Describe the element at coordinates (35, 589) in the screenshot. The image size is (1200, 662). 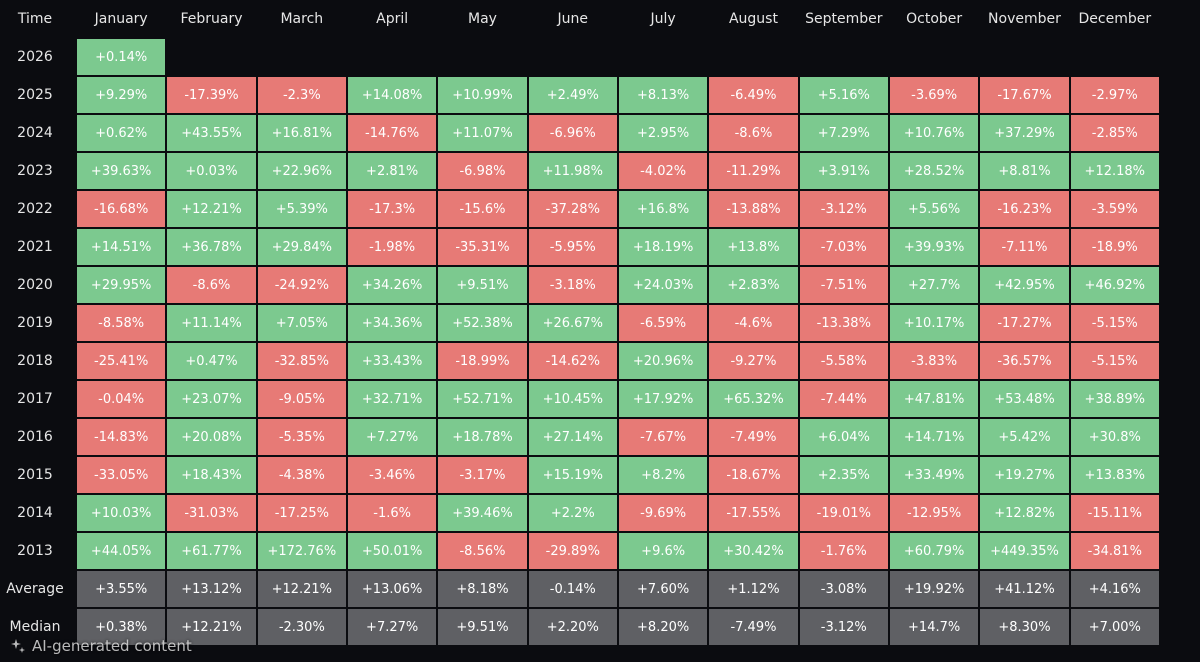
I see `row-label-average: Average` at that location.